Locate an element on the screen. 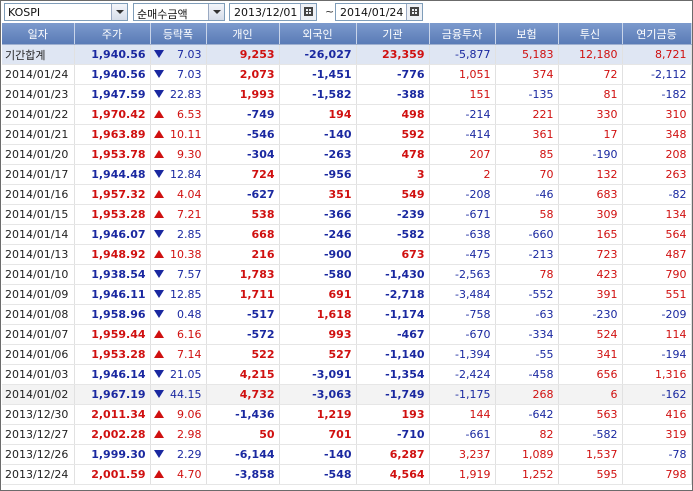  insurance-cell: -660 is located at coordinates (527, 234).